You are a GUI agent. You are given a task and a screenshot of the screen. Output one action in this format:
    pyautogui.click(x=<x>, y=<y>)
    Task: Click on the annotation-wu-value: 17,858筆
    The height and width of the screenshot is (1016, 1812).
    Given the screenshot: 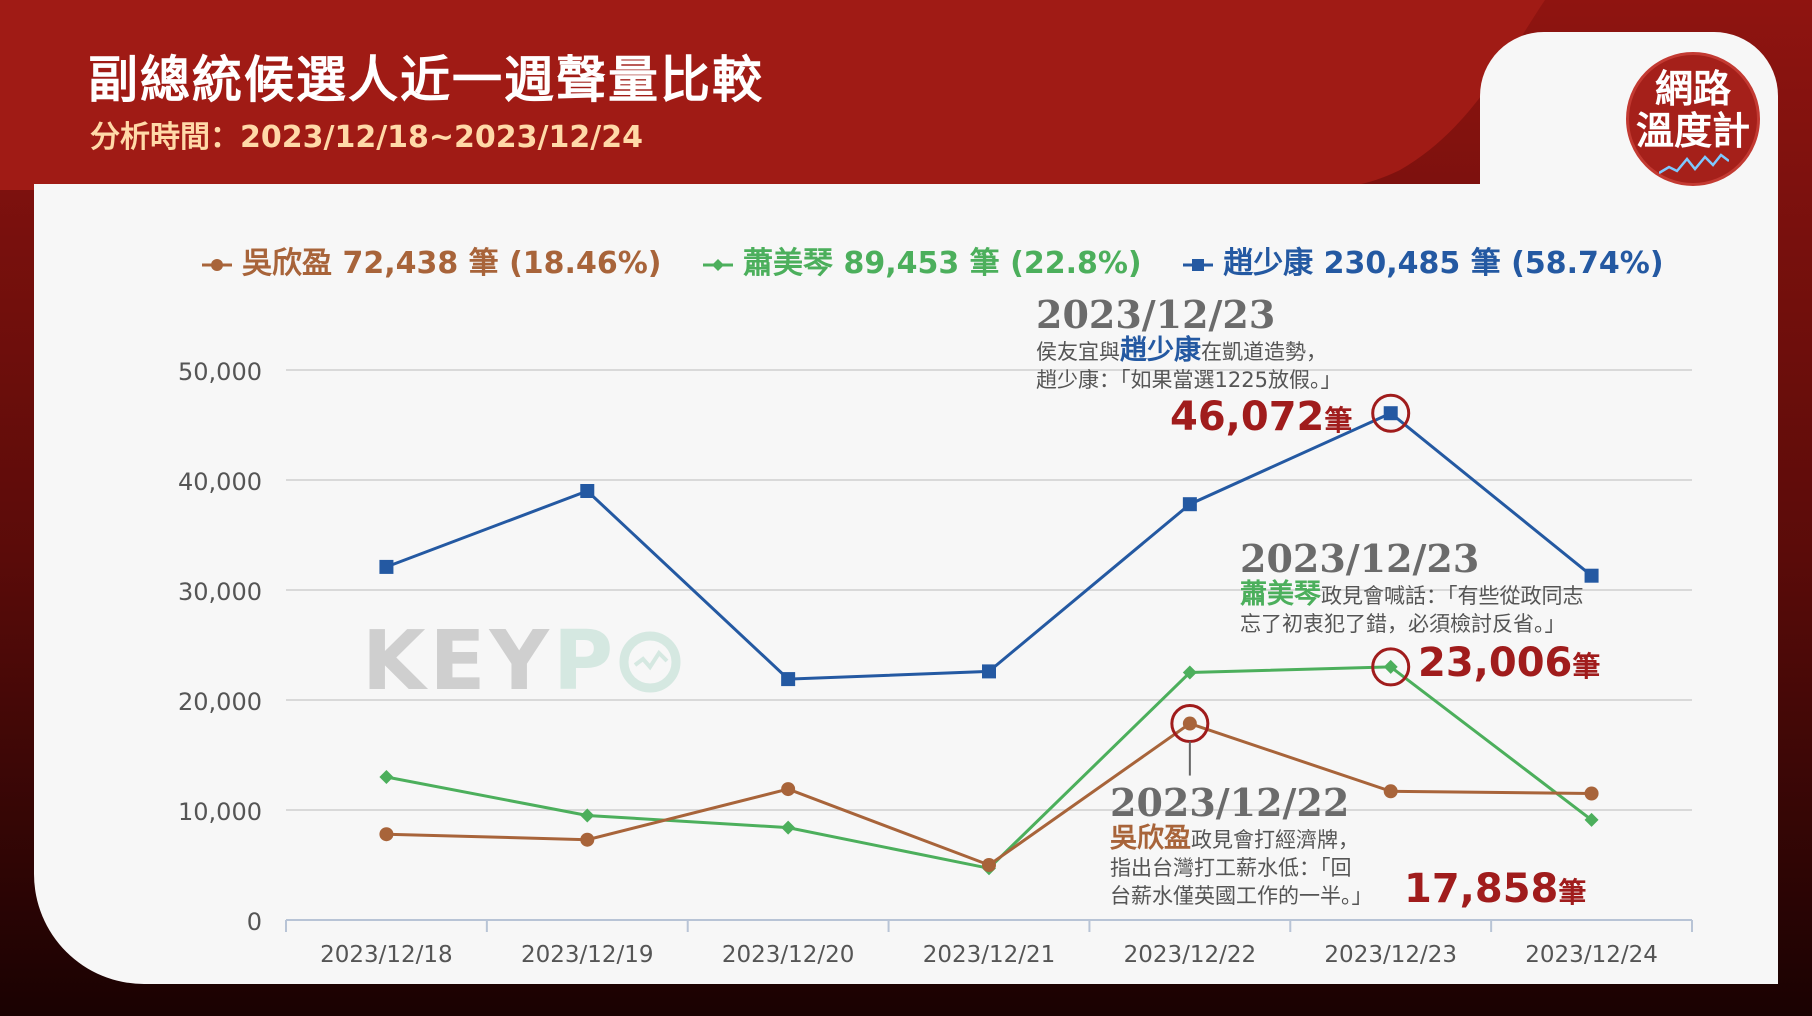 What is the action you would take?
    pyautogui.click(x=1495, y=889)
    